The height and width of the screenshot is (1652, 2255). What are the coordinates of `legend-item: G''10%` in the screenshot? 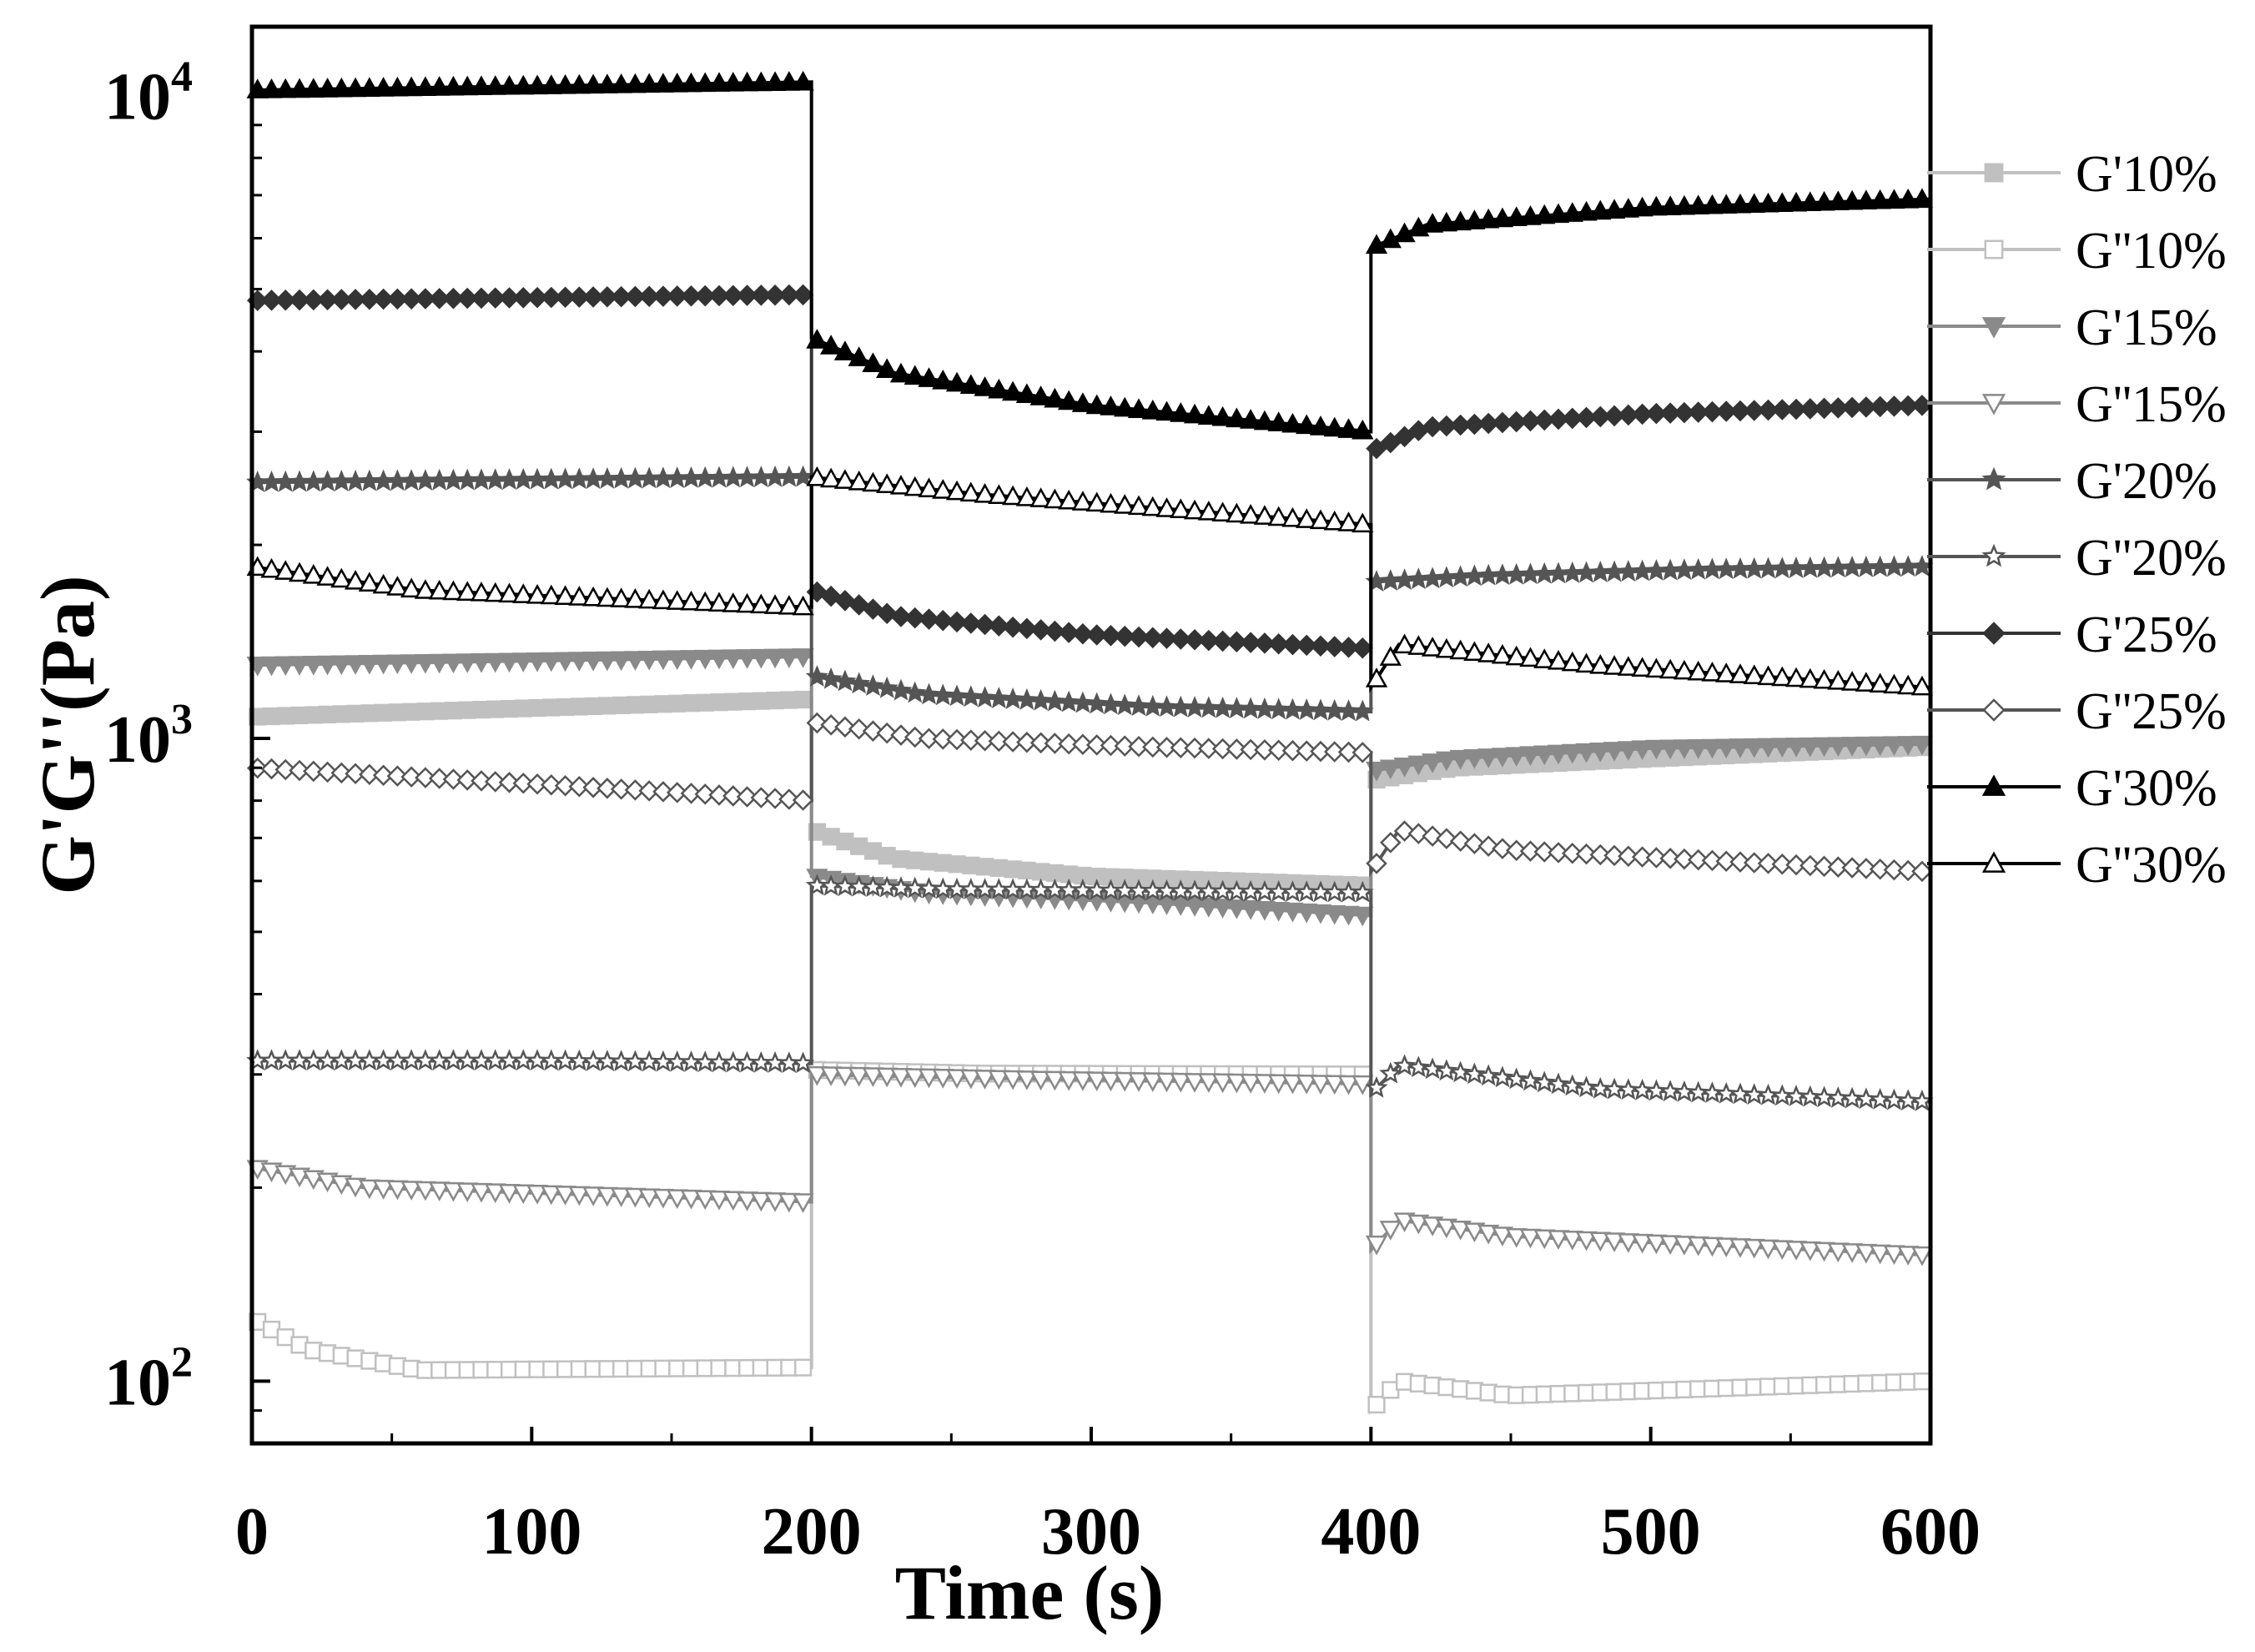 It's located at (2077, 252).